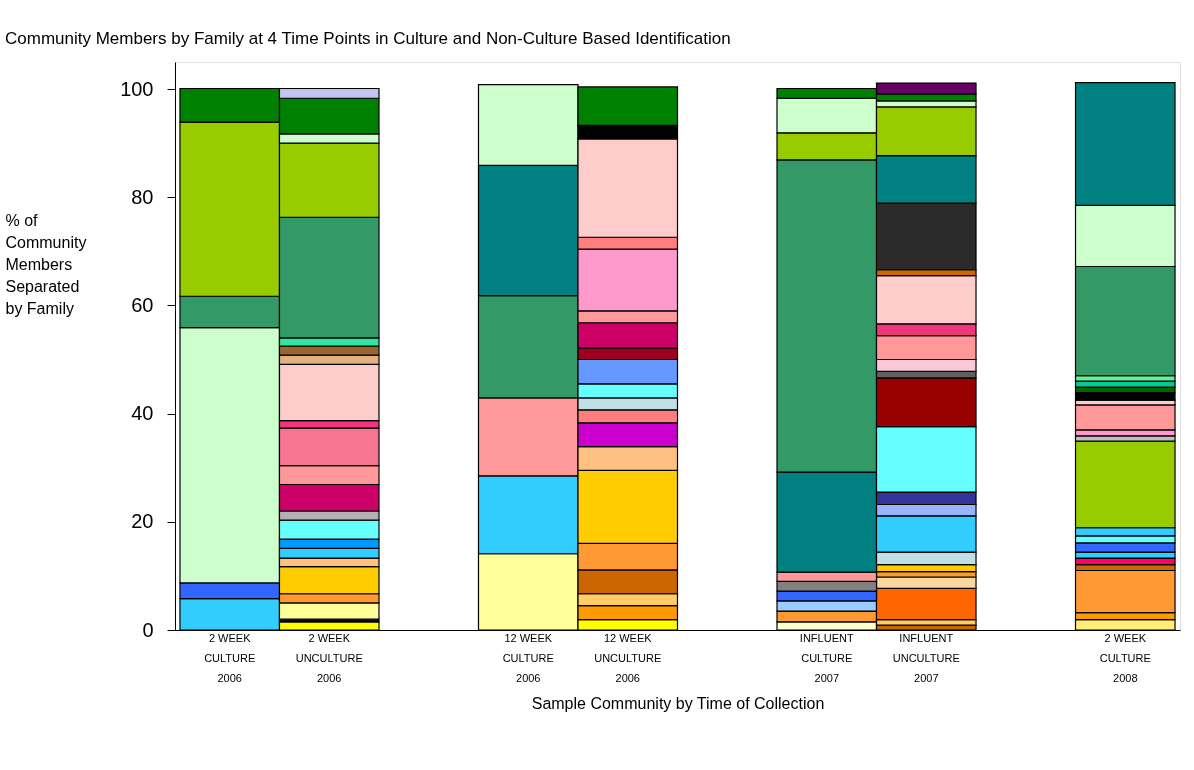 This screenshot has height=770, width=1194. I want to click on y-axis-title: % of Community Members Separated by Family, so click(46, 264).